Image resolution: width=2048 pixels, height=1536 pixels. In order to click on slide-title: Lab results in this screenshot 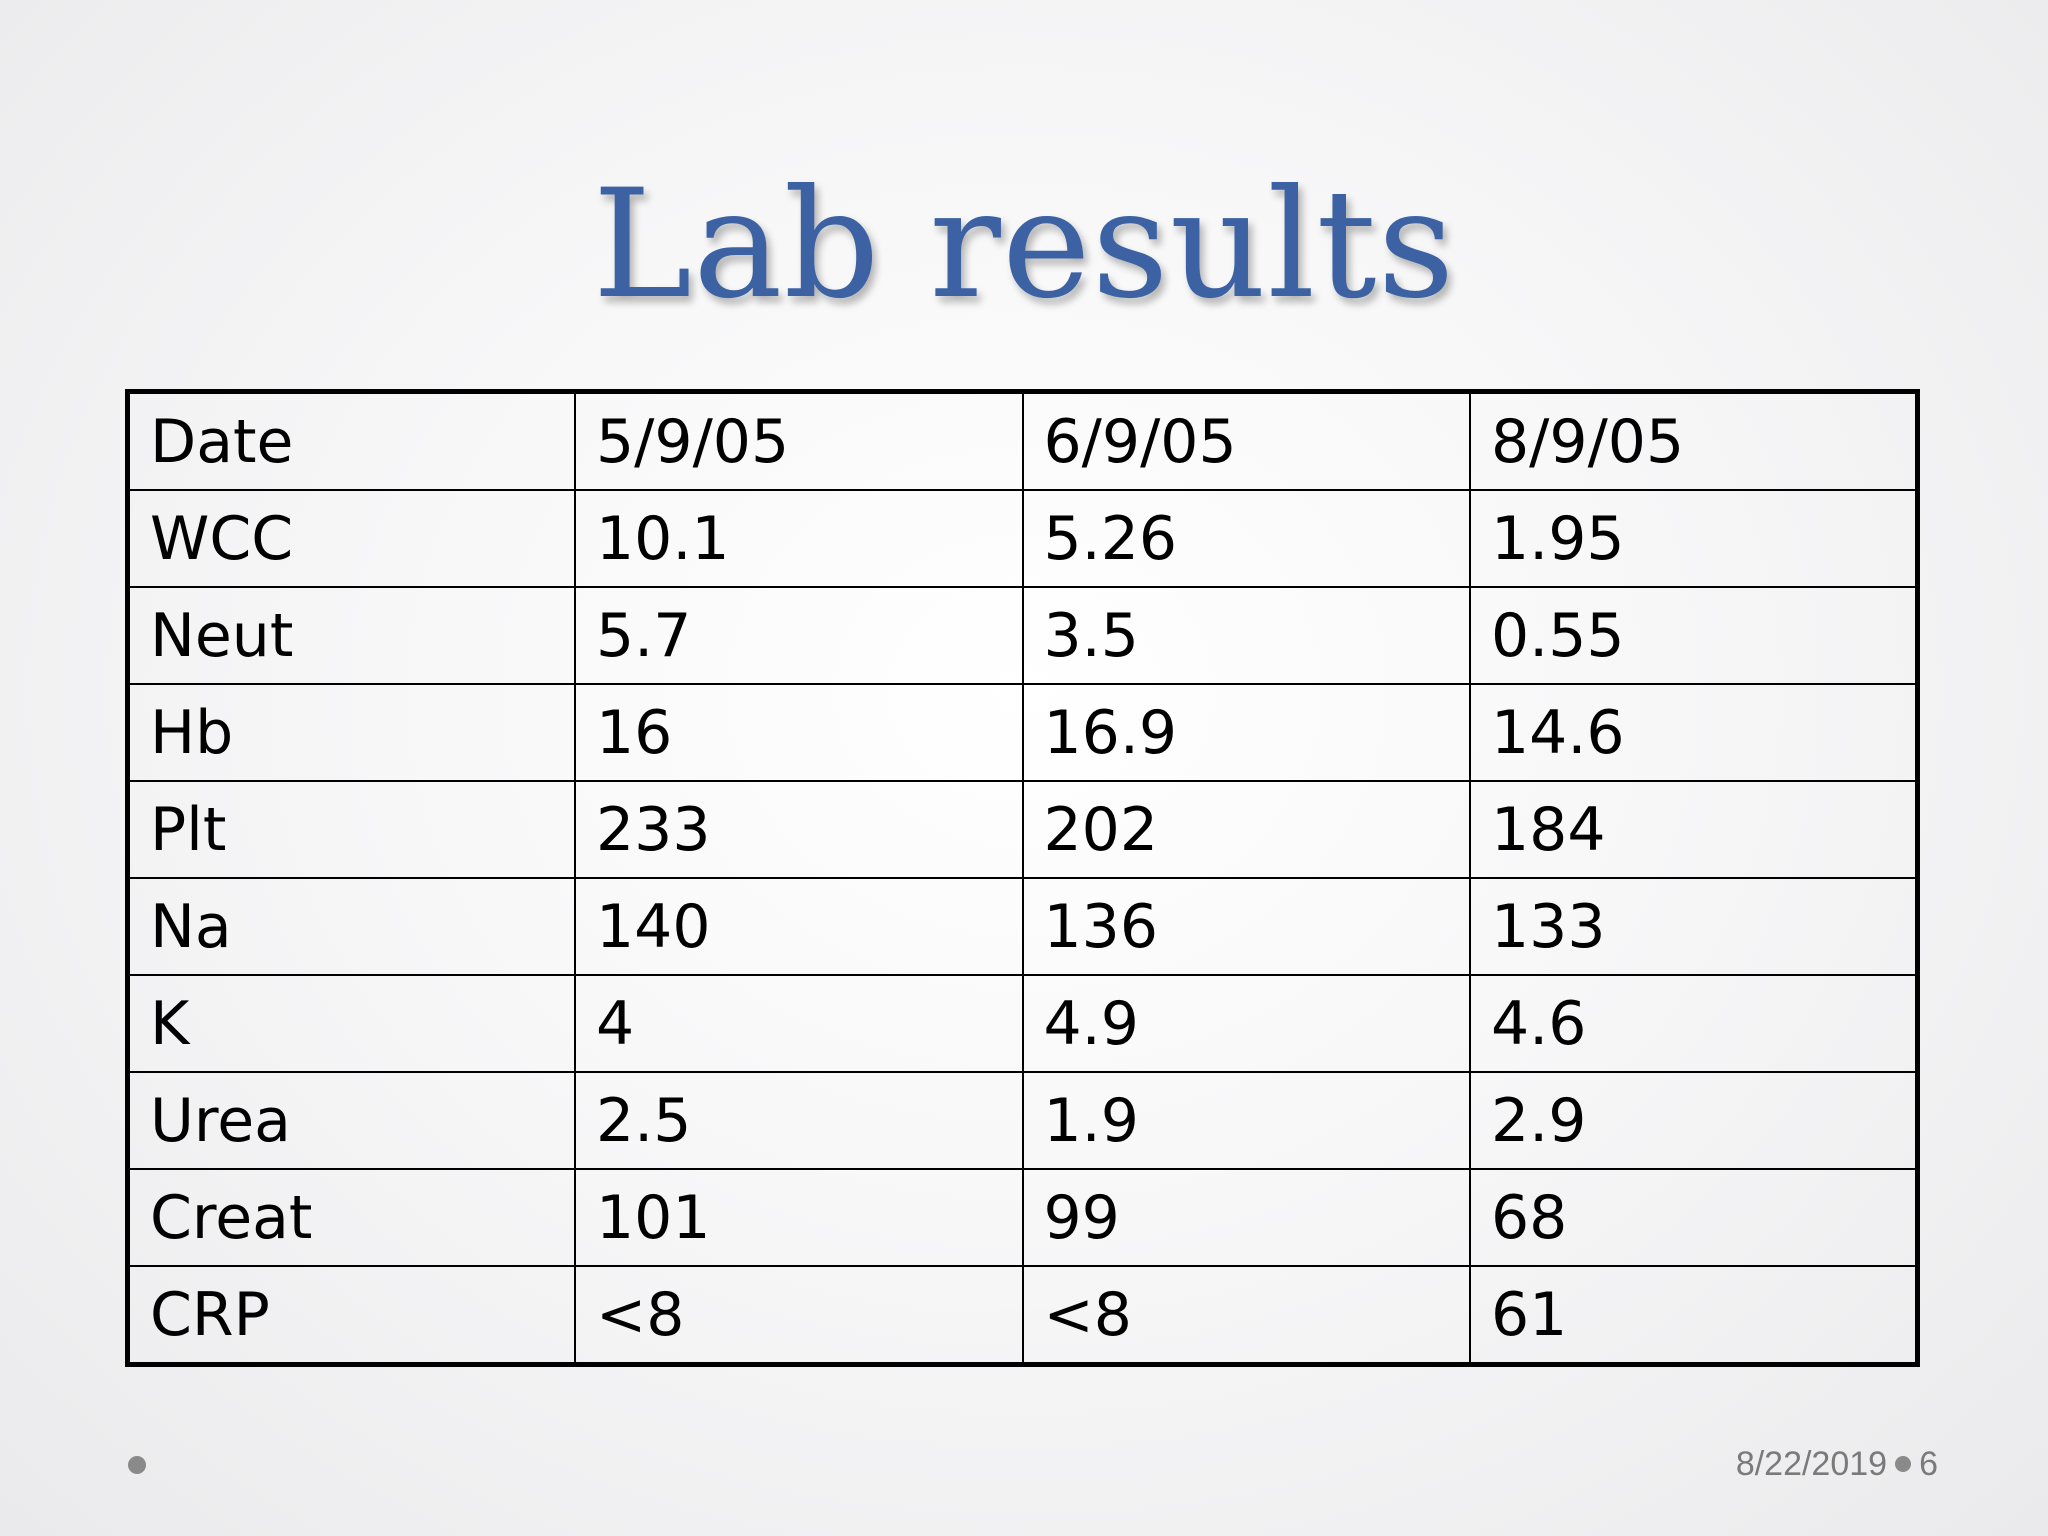, I will do `click(1024, 245)`.